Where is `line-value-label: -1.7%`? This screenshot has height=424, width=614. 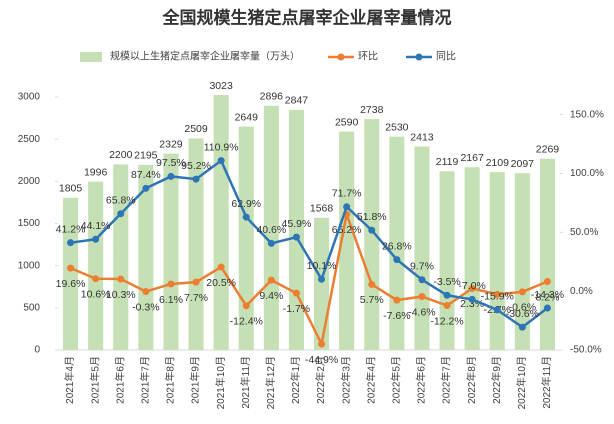
line-value-label: -1.7% is located at coordinates (296, 309).